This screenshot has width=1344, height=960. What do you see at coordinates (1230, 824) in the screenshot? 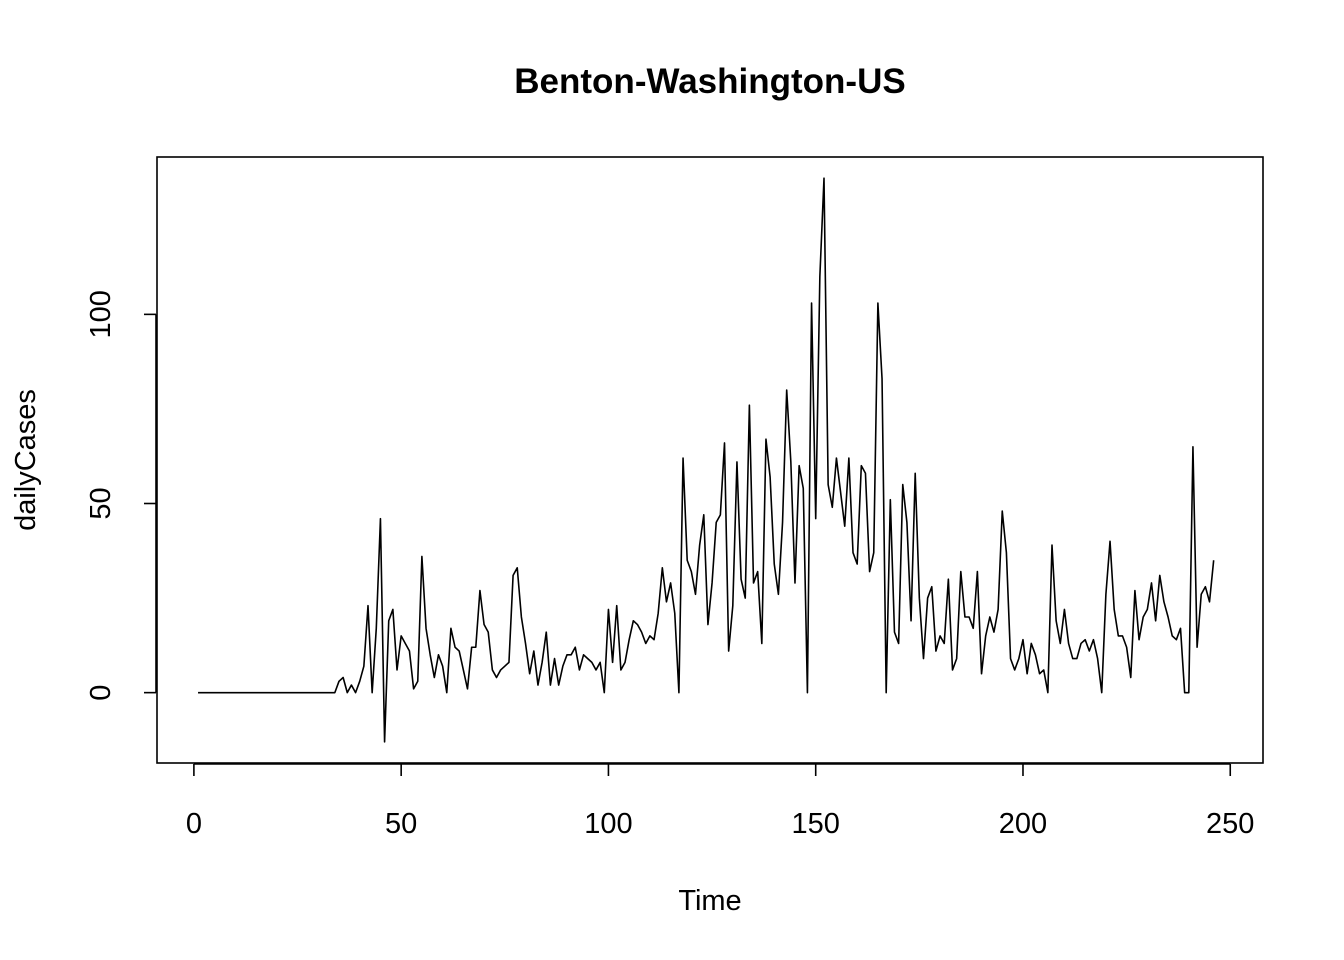
I see `x-tick-label: 250` at bounding box center [1230, 824].